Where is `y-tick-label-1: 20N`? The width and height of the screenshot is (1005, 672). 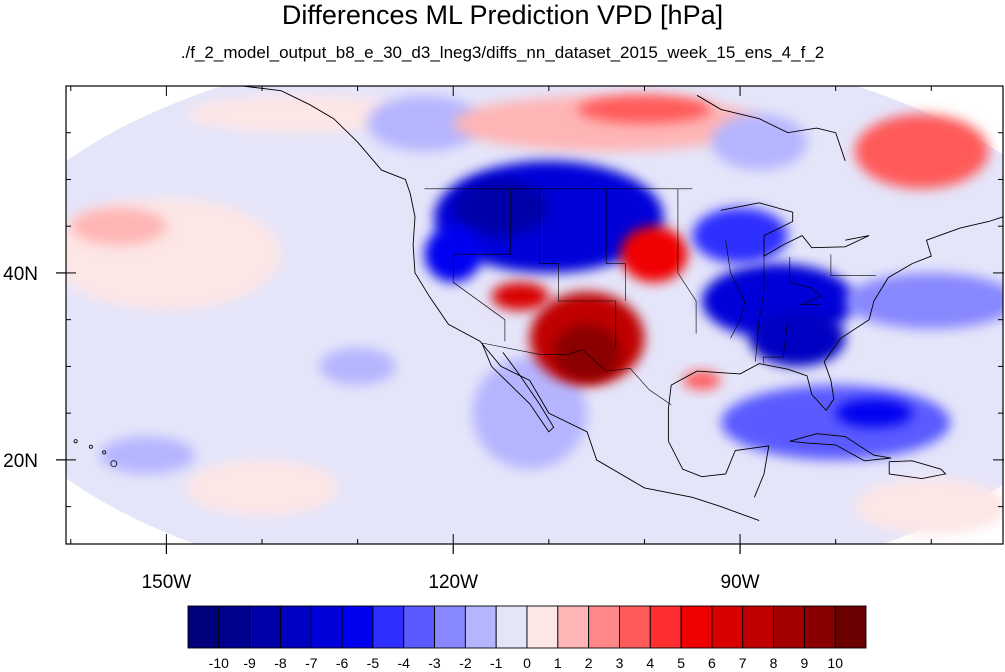 y-tick-label-1: 20N is located at coordinates (20, 461).